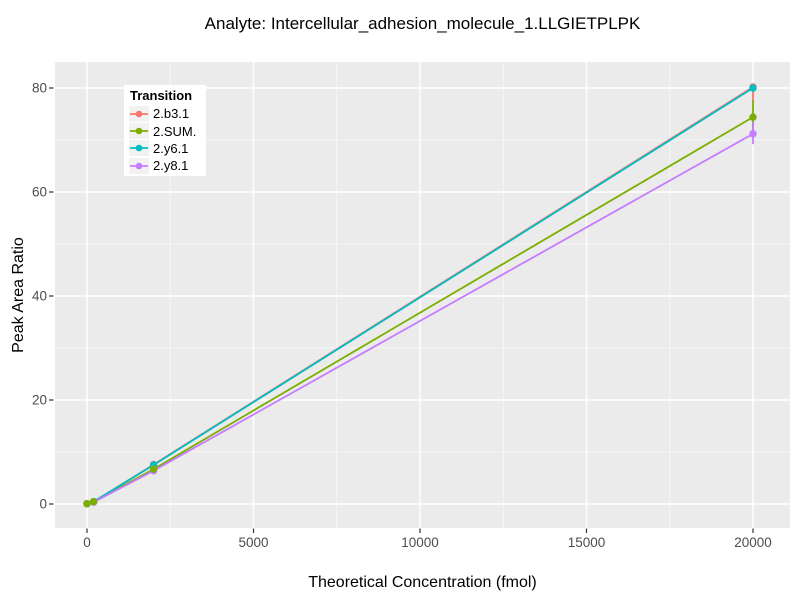 Image resolution: width=800 pixels, height=600 pixels. What do you see at coordinates (587, 542) in the screenshot?
I see `x-tick-label: 15000` at bounding box center [587, 542].